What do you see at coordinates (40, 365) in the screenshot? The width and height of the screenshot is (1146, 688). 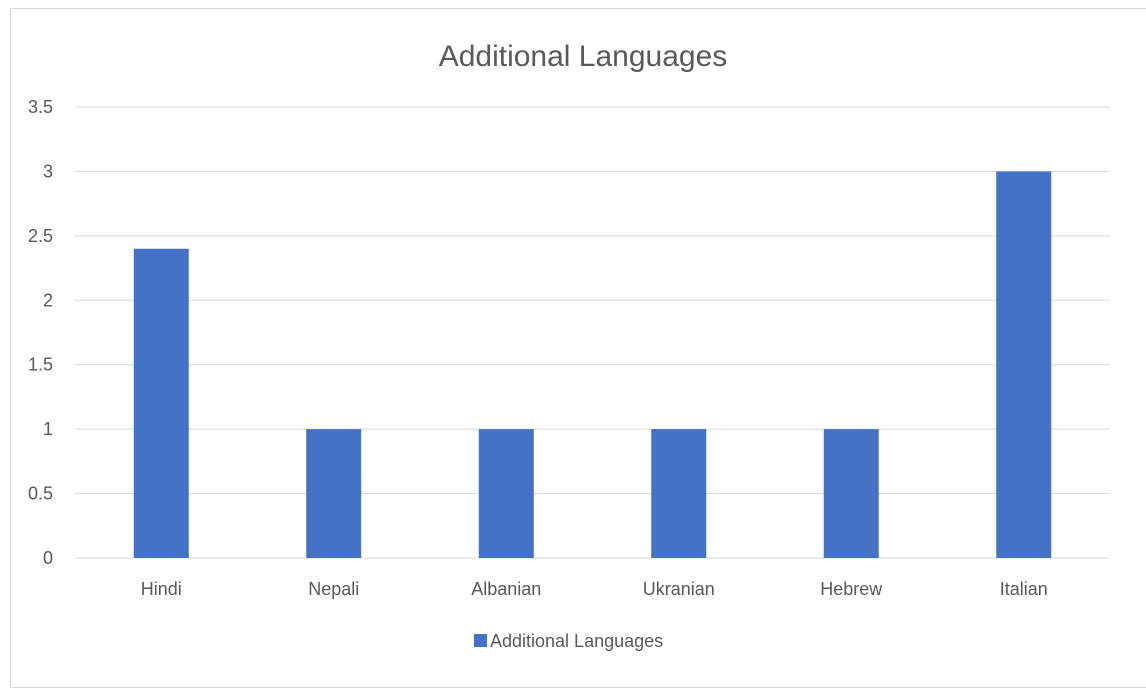 I see `y-tick-label: 1.5` at bounding box center [40, 365].